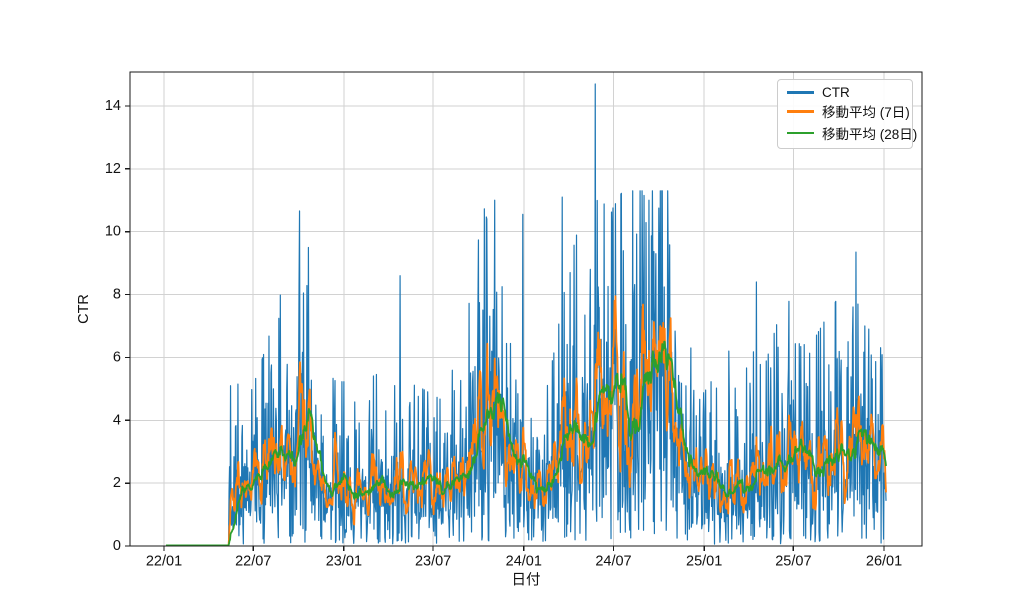 The width and height of the screenshot is (1024, 614). What do you see at coordinates (800, 133) in the screenshot?
I see `legend-line-ma28-icon` at bounding box center [800, 133].